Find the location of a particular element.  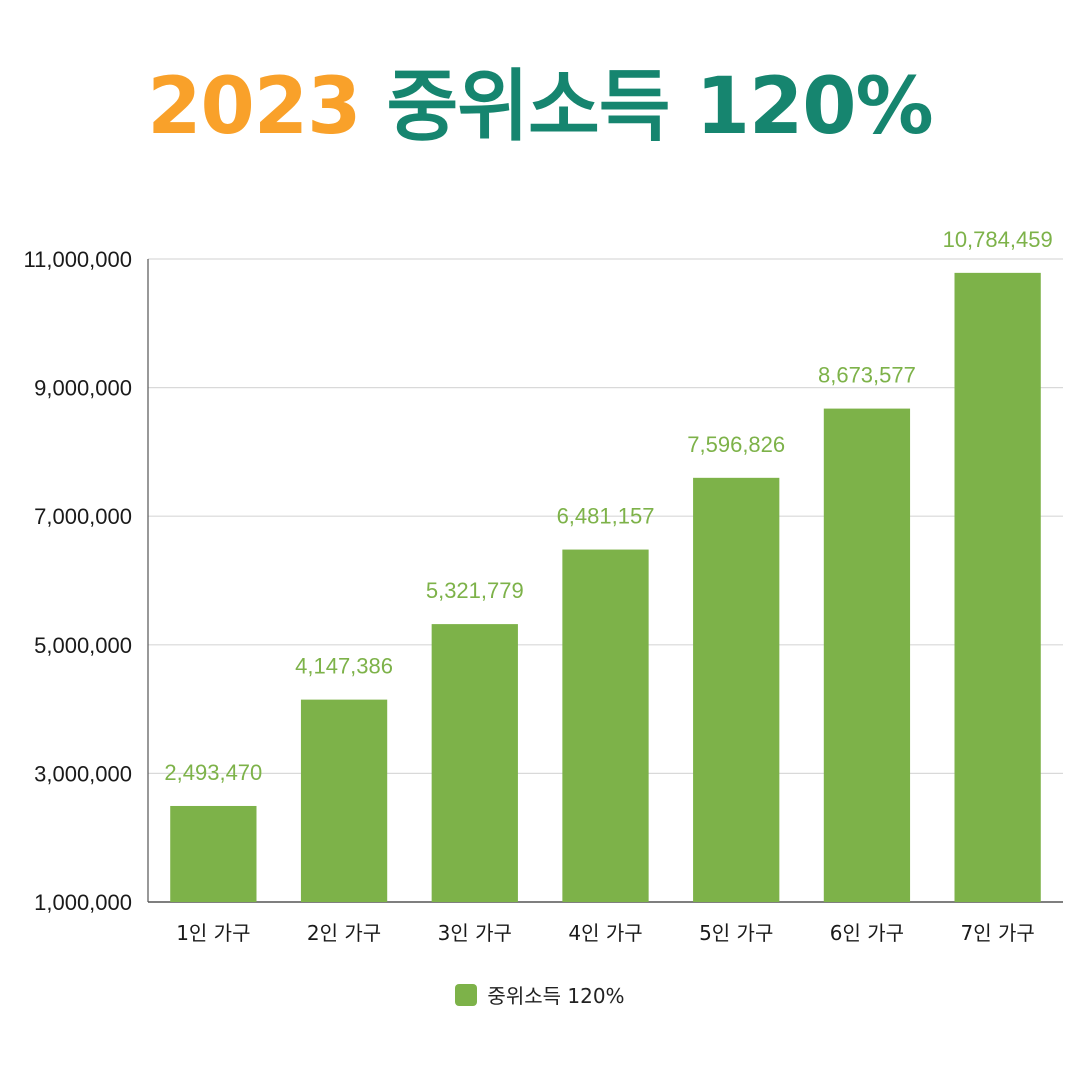

data-label: 7,596,826 is located at coordinates (736, 444).